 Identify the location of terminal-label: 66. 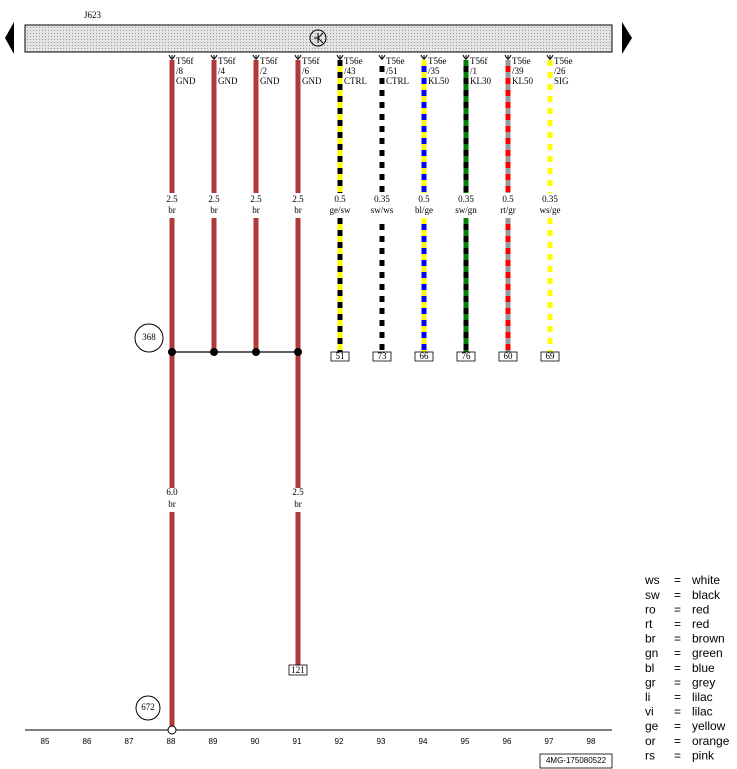
(425, 356).